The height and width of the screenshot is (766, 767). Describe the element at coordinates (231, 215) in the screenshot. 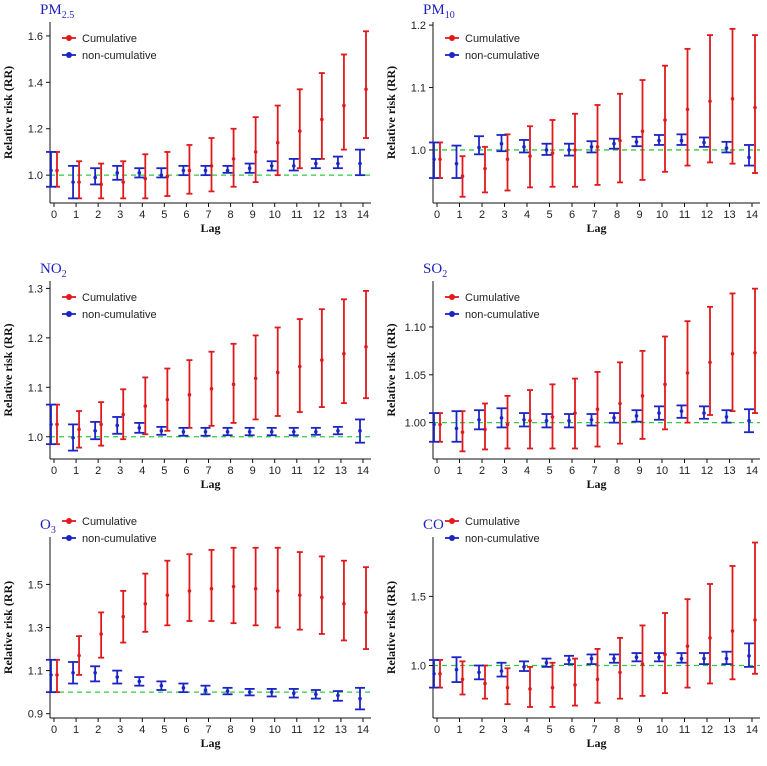

I see `x-tick-label: 8` at that location.